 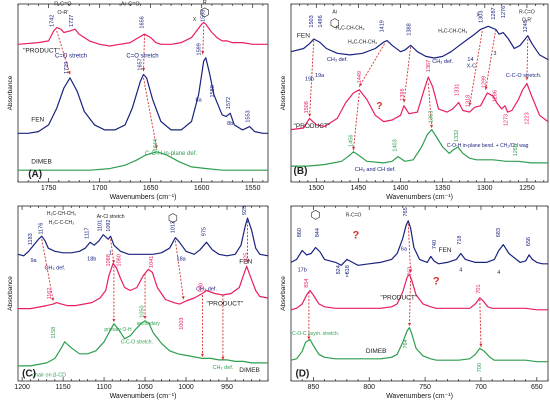 What do you see at coordinates (406, 211) in the screenshot?
I see `peak-label: 765` at bounding box center [406, 211].